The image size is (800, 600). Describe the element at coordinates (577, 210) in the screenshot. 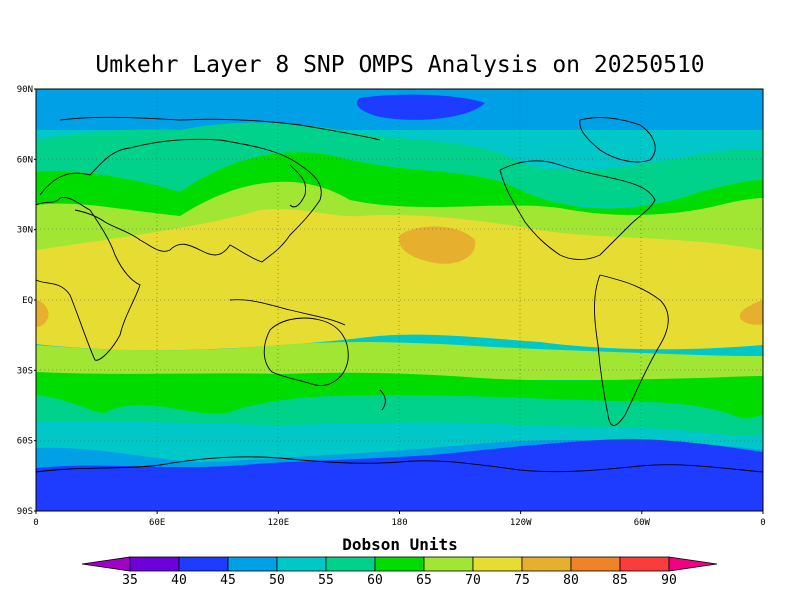

I see `north-america-coast` at that location.